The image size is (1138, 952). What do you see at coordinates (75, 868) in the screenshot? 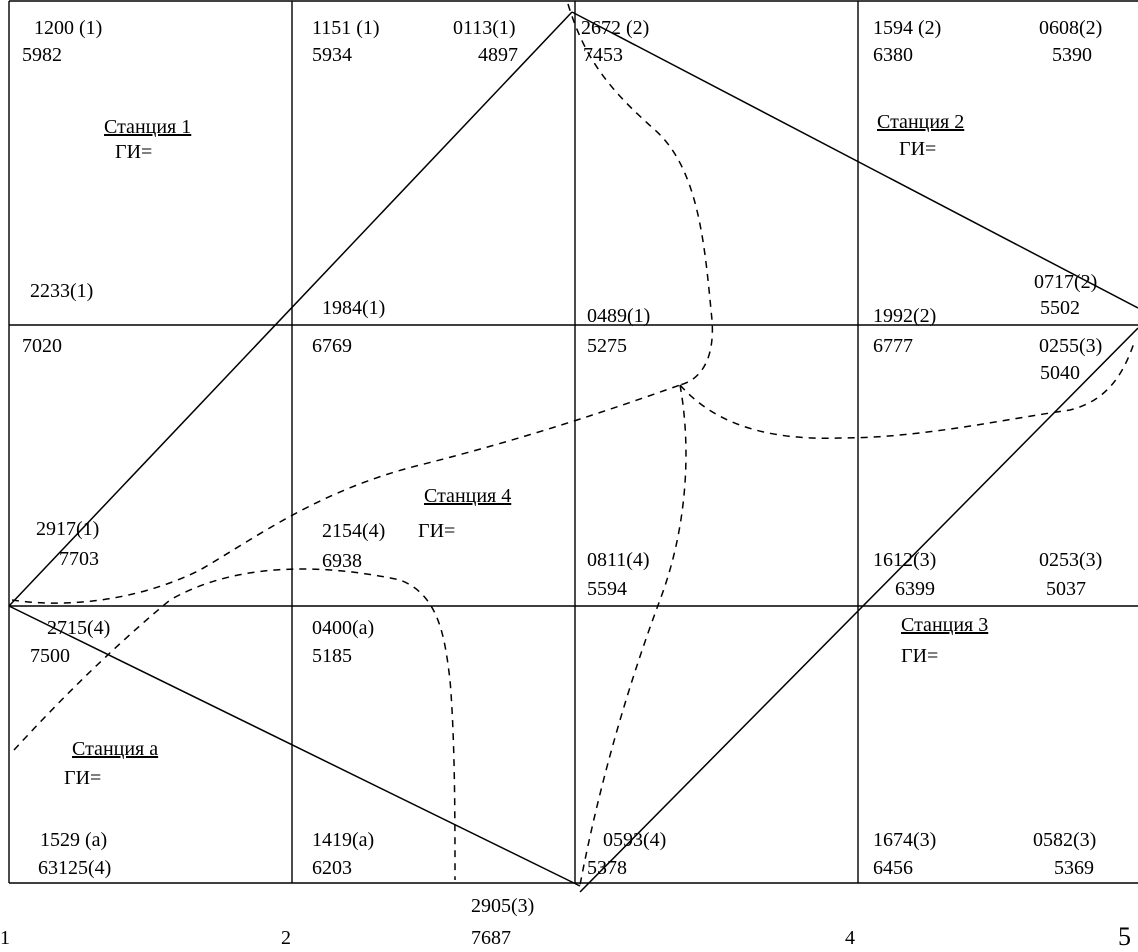
I see `point-label-p20-bottom: 63125(4)` at bounding box center [75, 868].